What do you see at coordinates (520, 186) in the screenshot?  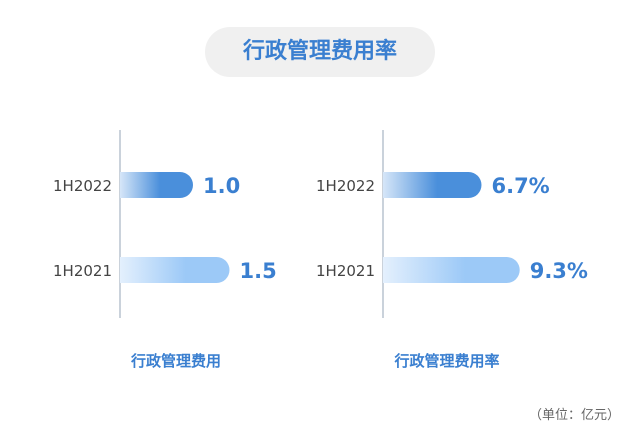 I see `data-label: 6.7%` at bounding box center [520, 186].